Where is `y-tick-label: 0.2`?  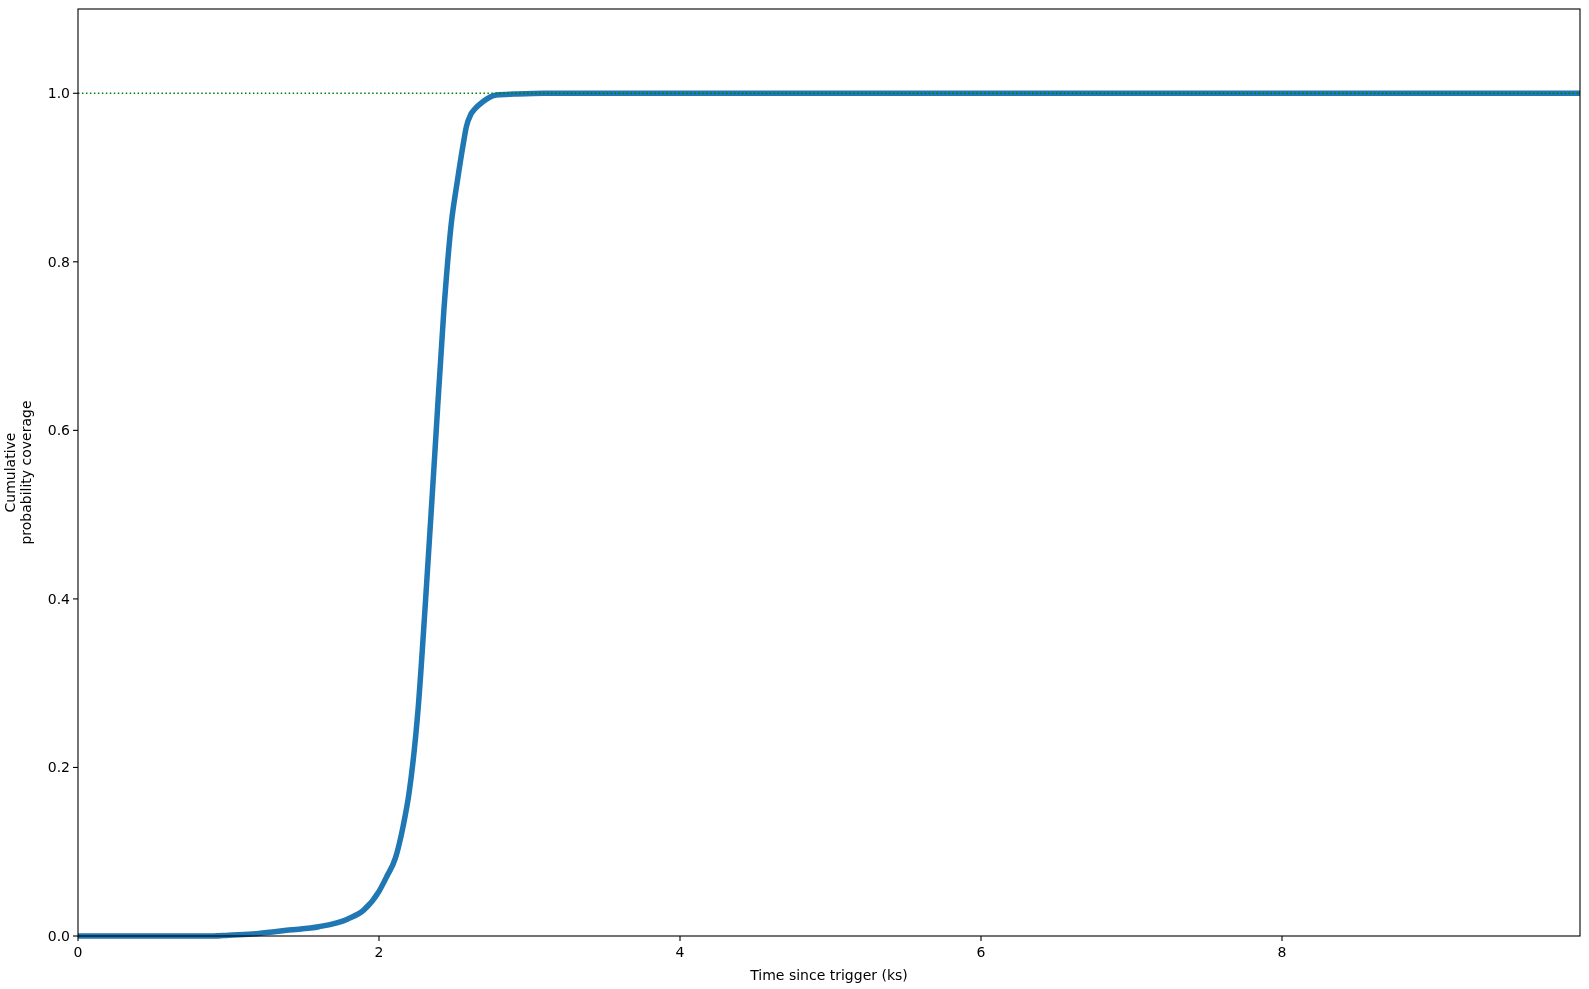
y-tick-label: 0.2 is located at coordinates (58, 767).